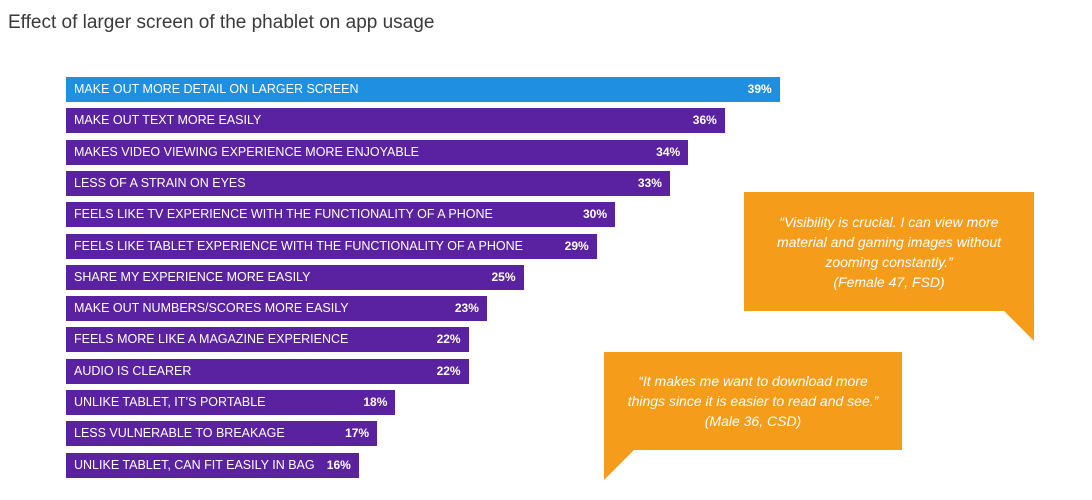  What do you see at coordinates (375, 402) in the screenshot?
I see `bar-value-label: 18%` at bounding box center [375, 402].